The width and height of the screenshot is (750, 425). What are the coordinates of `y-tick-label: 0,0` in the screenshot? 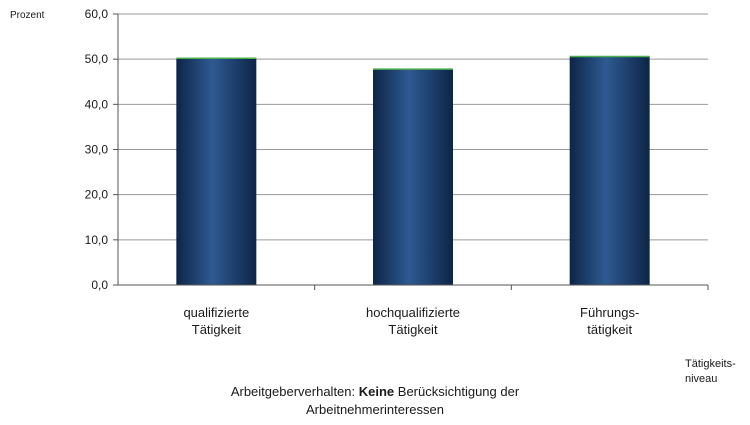 It's located at (99, 285).